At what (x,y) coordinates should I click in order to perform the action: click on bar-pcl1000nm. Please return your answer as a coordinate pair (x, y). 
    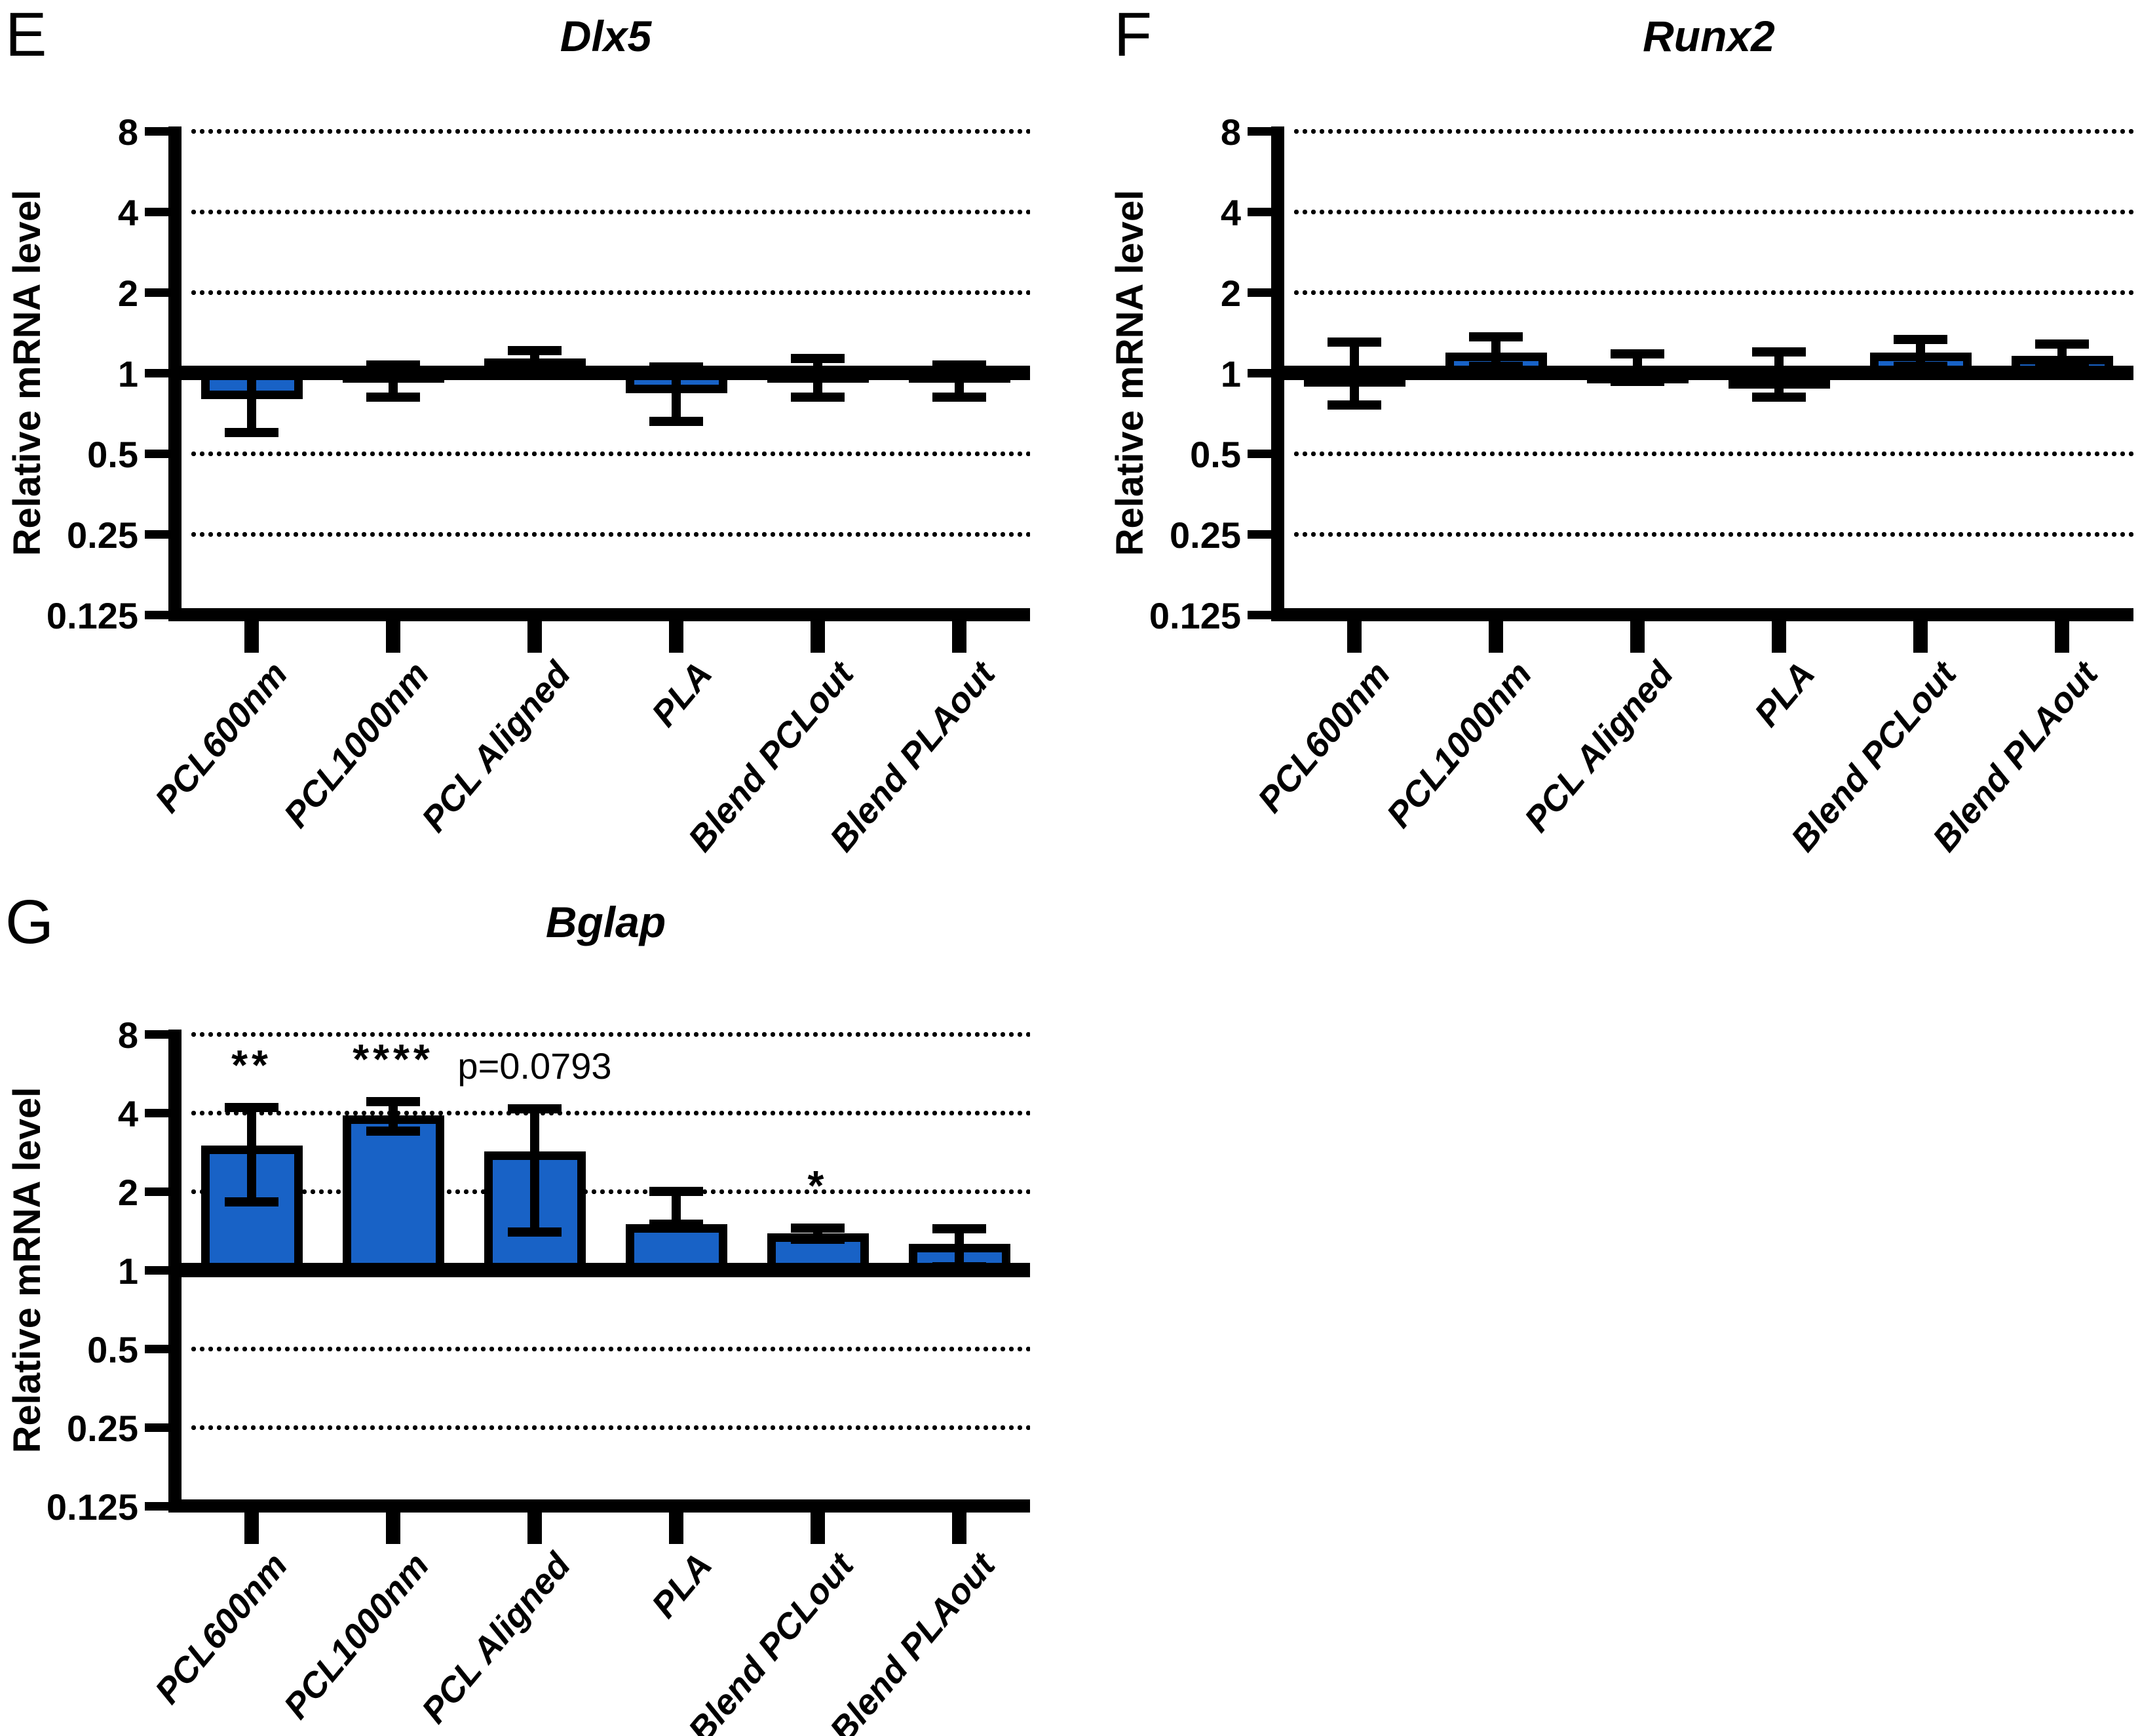
    Looking at the image, I should click on (393, 1196).